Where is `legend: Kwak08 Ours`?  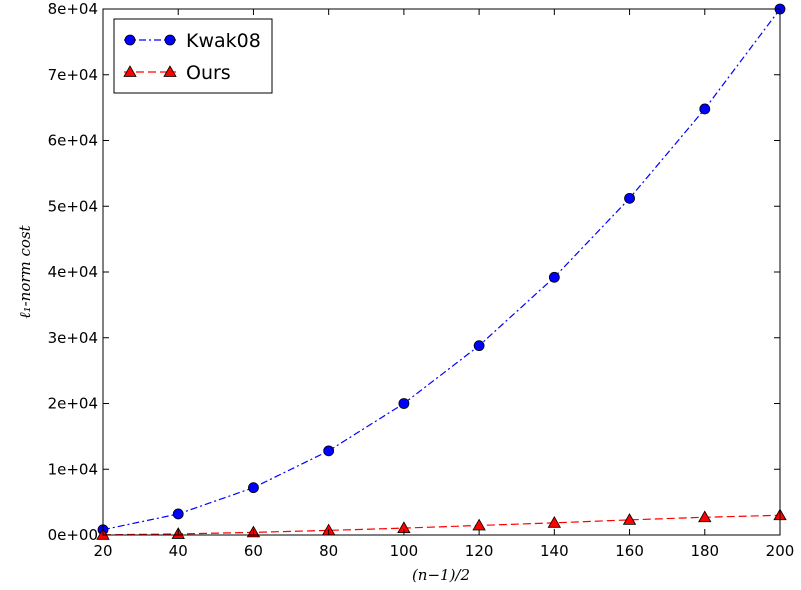
legend: Kwak08 Ours is located at coordinates (193, 56).